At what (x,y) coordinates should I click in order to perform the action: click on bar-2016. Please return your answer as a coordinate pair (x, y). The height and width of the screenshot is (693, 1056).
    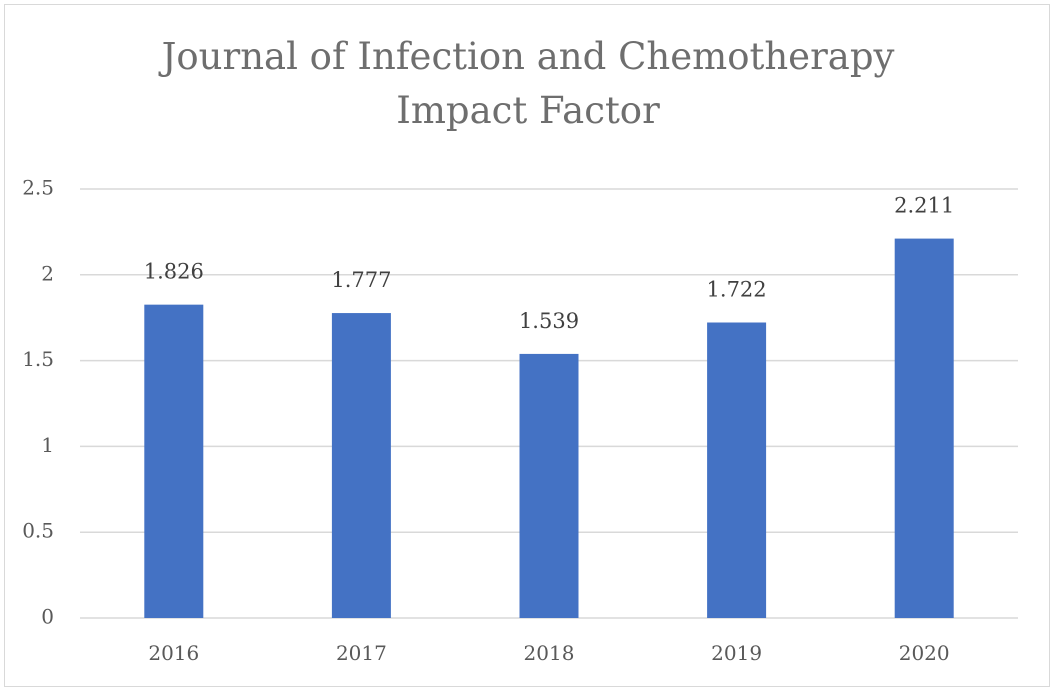
    Looking at the image, I should click on (174, 461).